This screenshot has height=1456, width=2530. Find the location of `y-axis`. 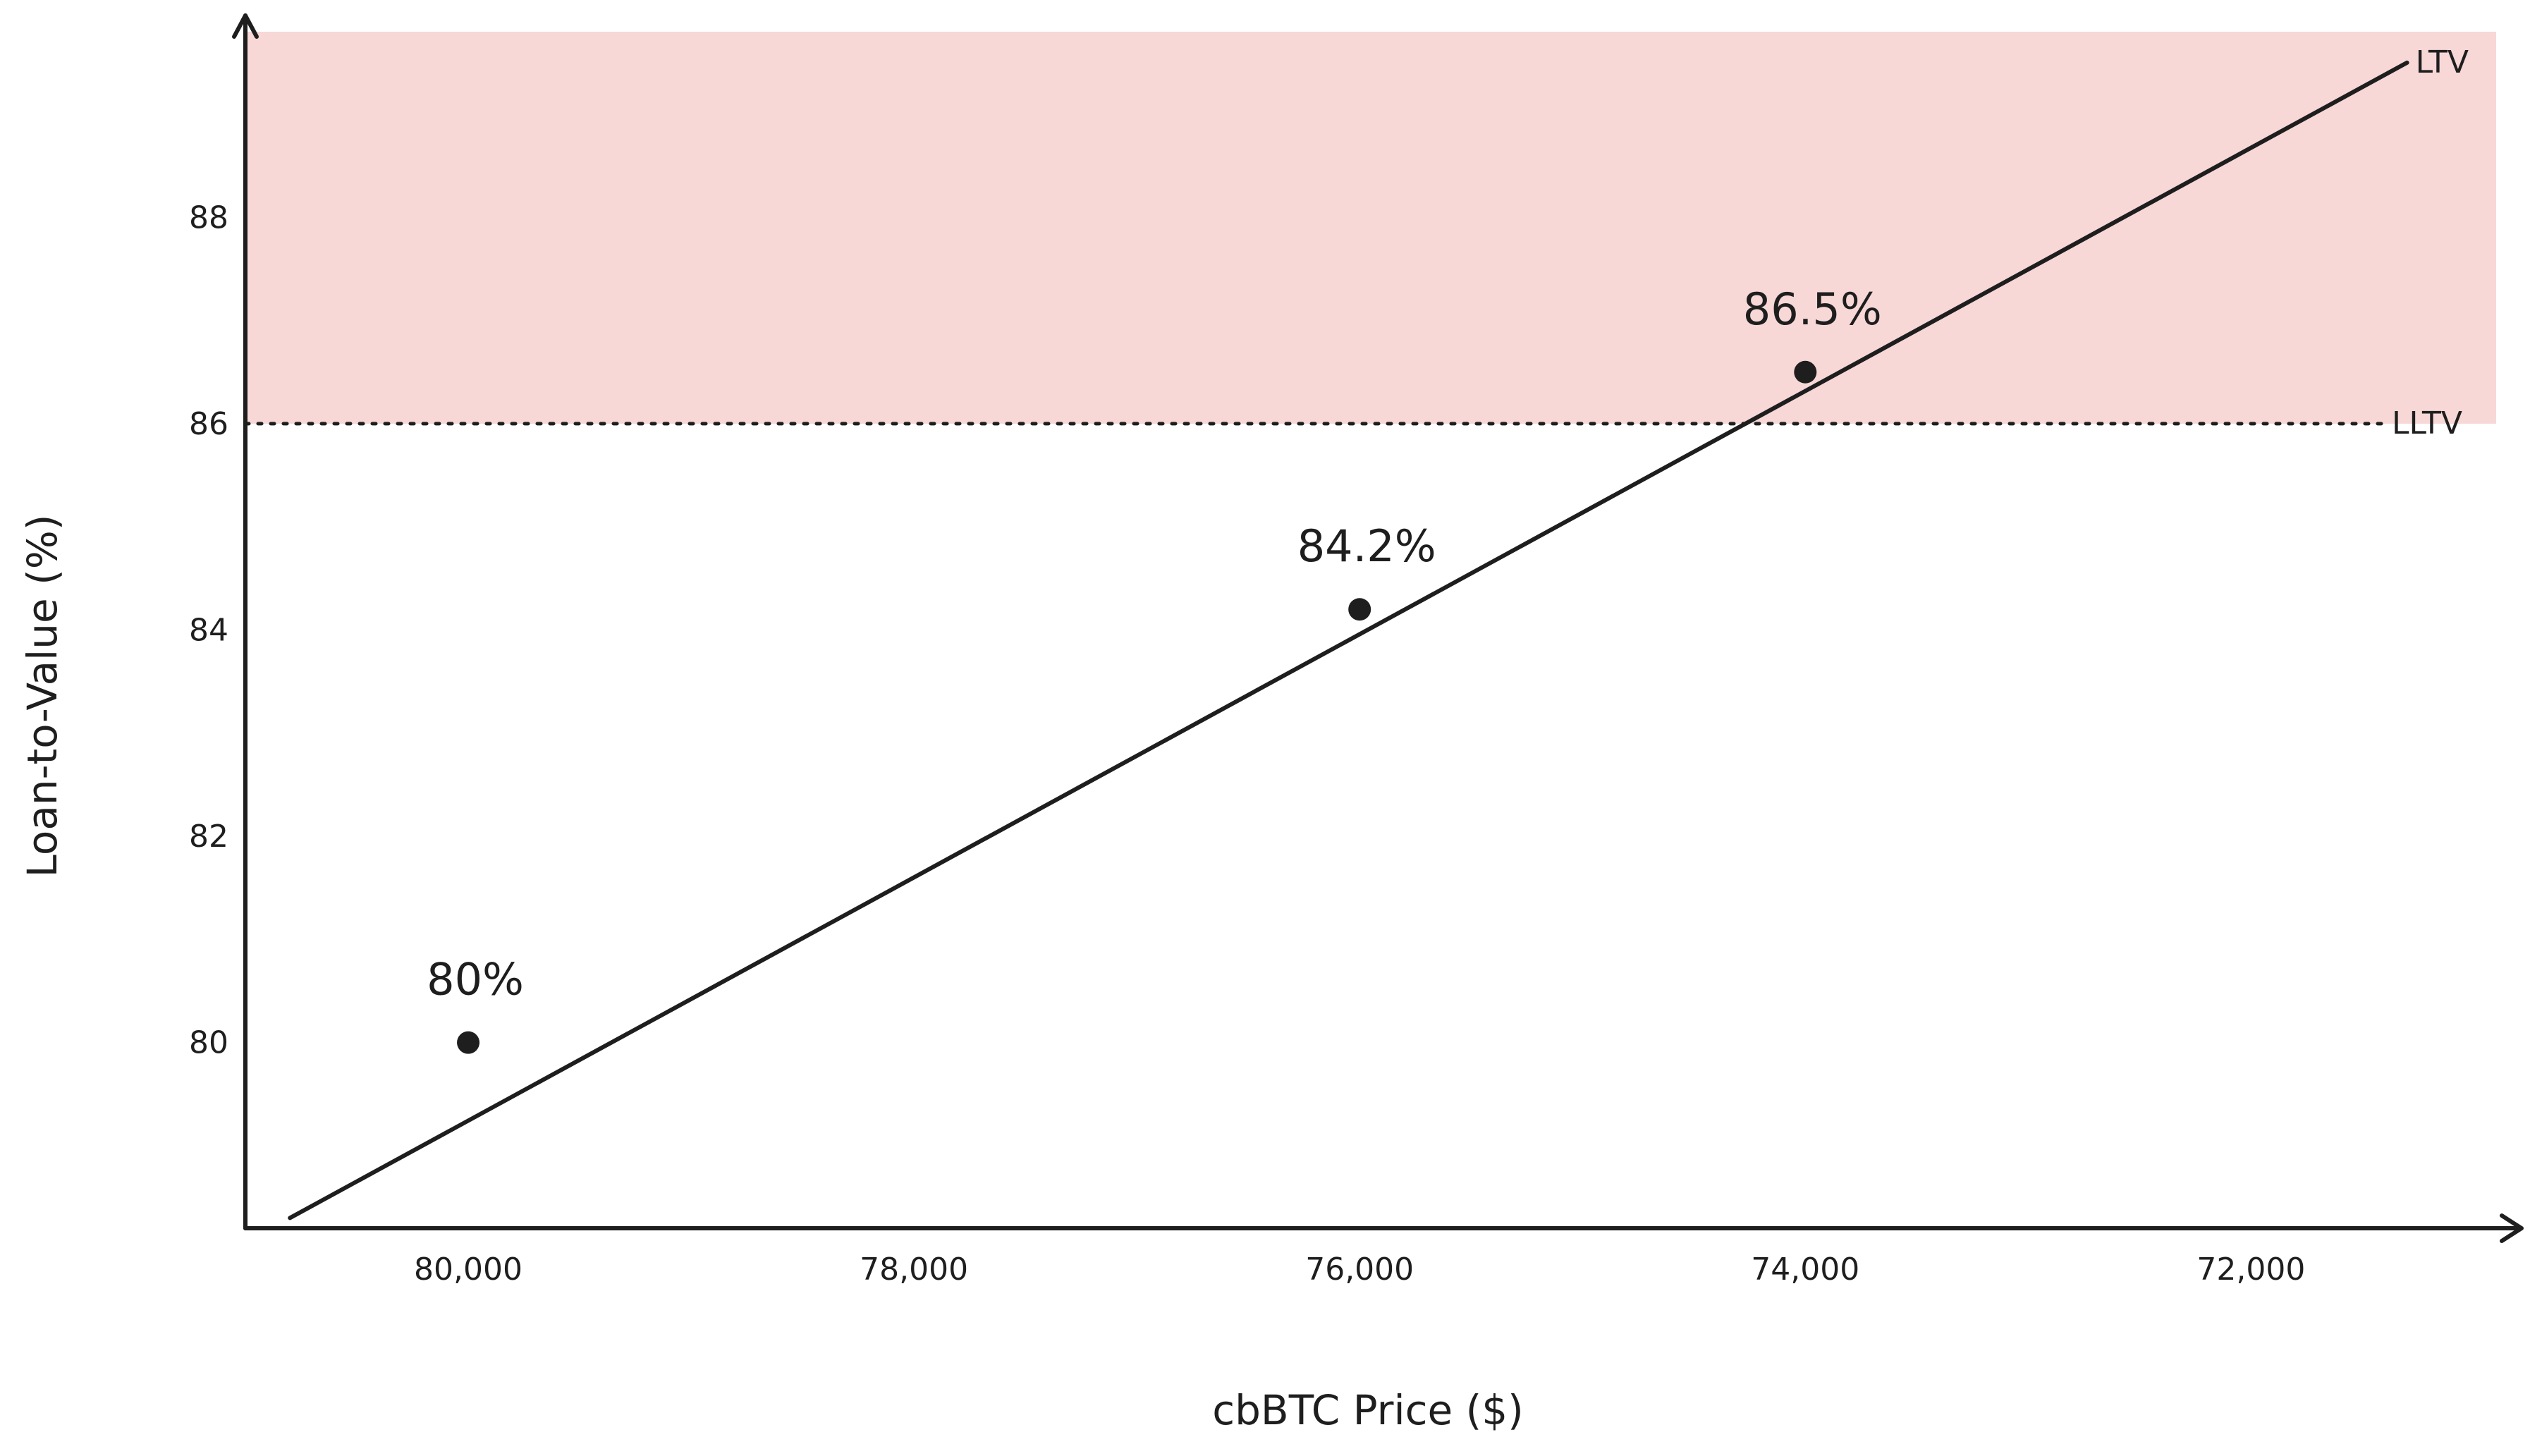

y-axis is located at coordinates (246, 621).